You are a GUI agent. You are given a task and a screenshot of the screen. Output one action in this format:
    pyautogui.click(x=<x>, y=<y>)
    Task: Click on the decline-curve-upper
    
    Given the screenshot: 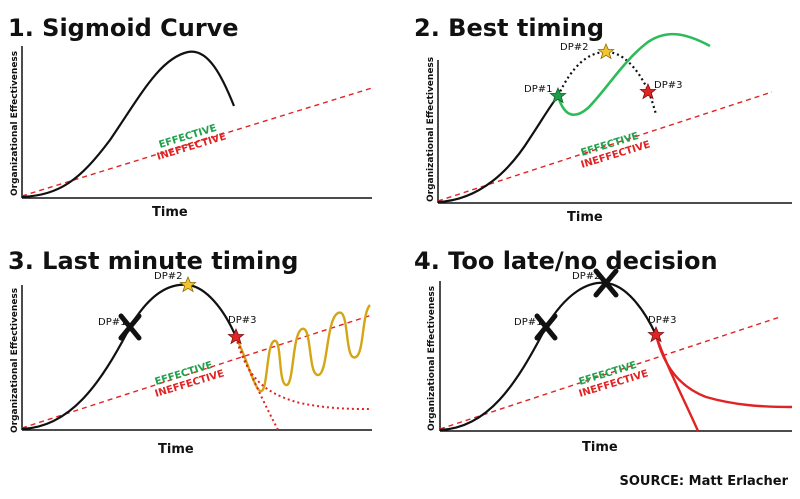 What is the action you would take?
    pyautogui.click(x=723, y=371)
    